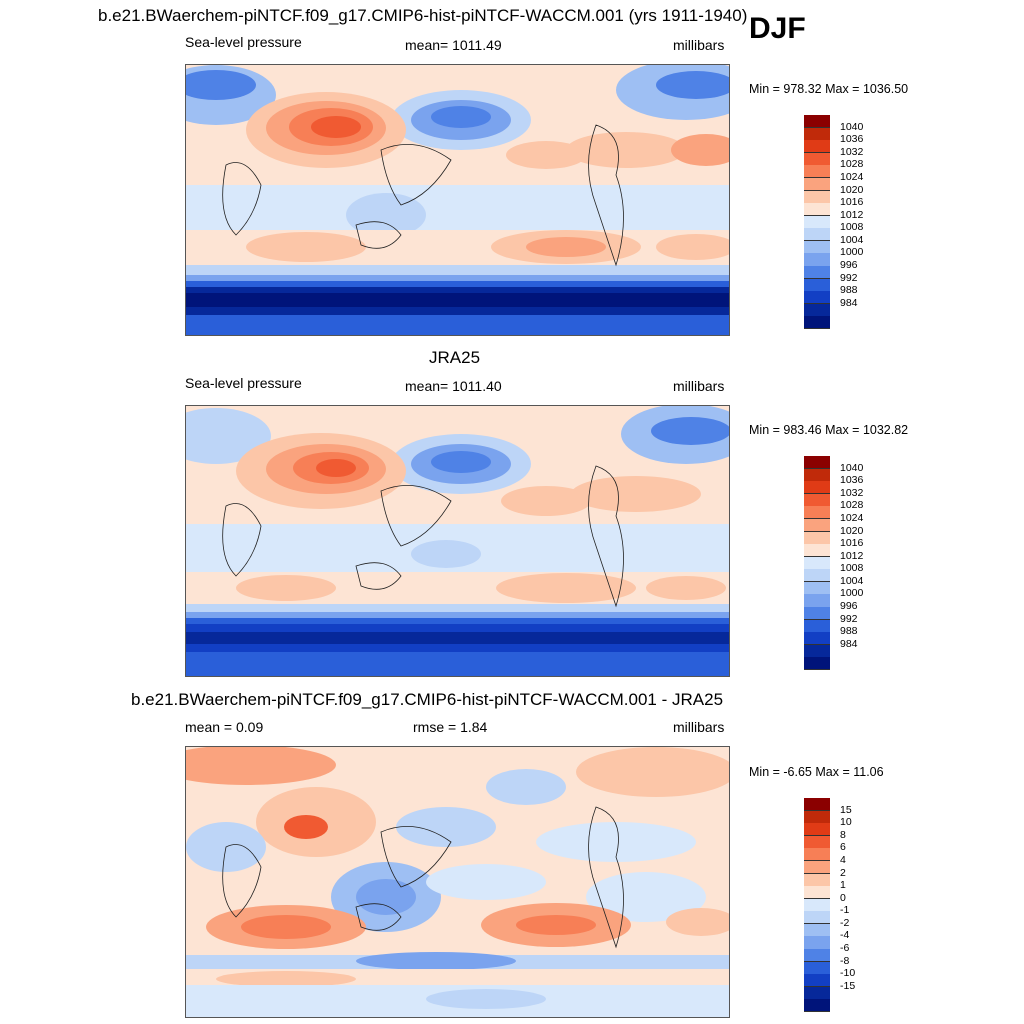 The height and width of the screenshot is (1024, 1024). I want to click on panel-2-title: JRA25, so click(455, 357).